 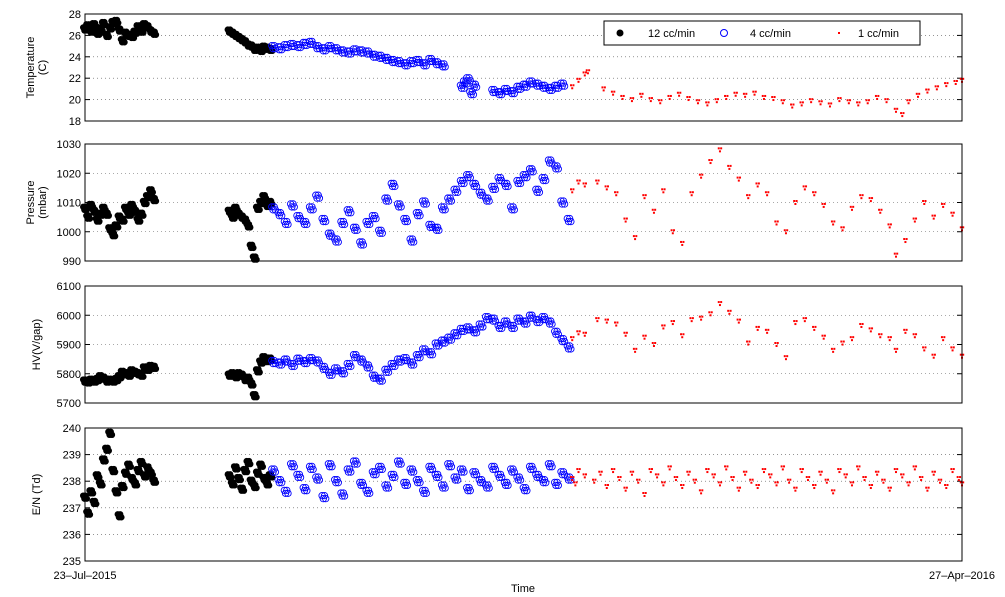 I want to click on series-4-cc-min, so click(x=418, y=68).